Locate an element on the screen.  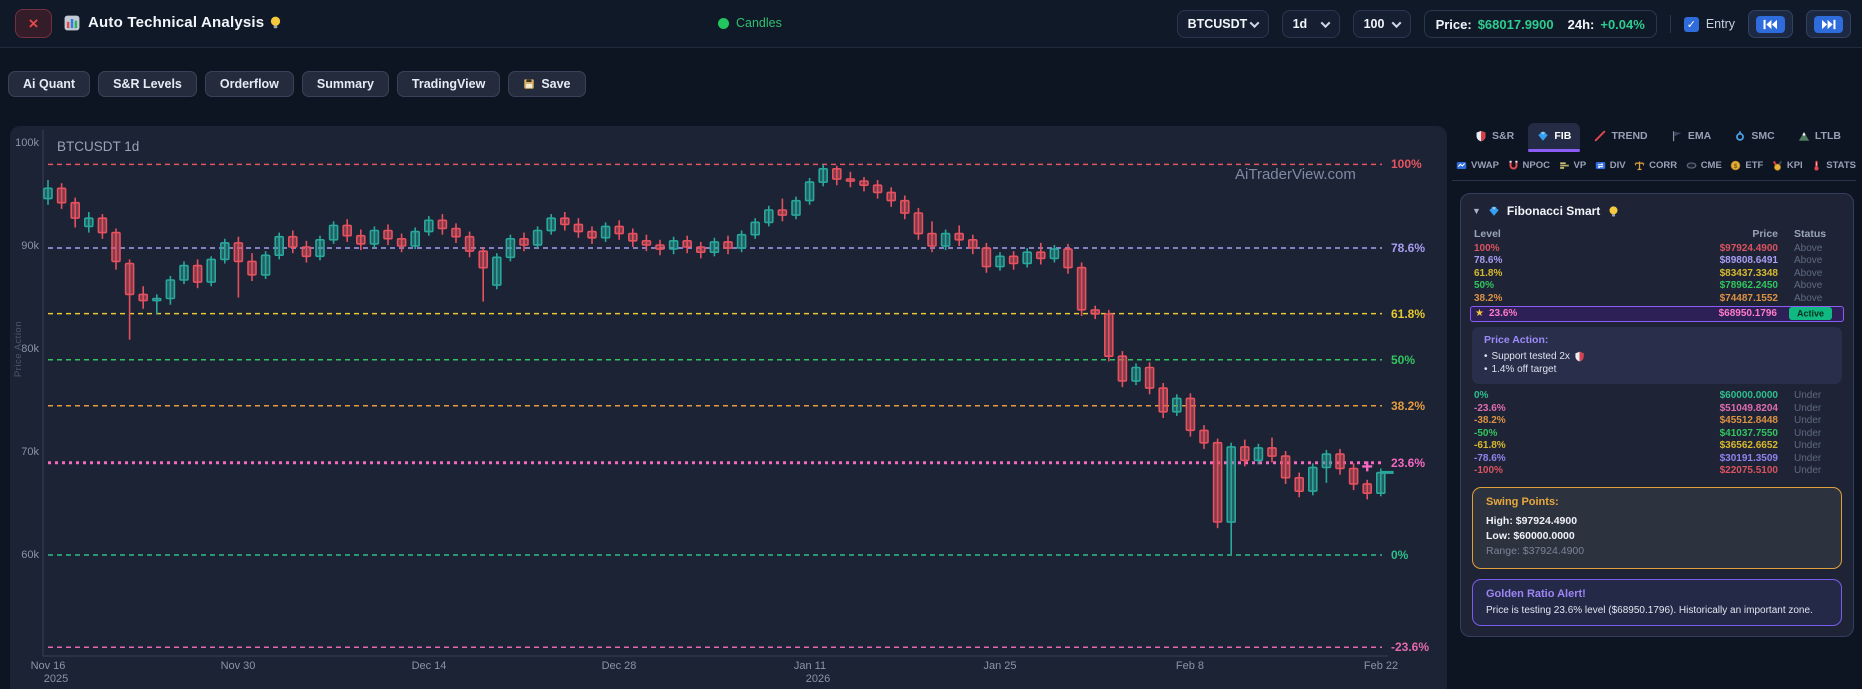
chevron-down-icon is located at coordinates (1254, 22).